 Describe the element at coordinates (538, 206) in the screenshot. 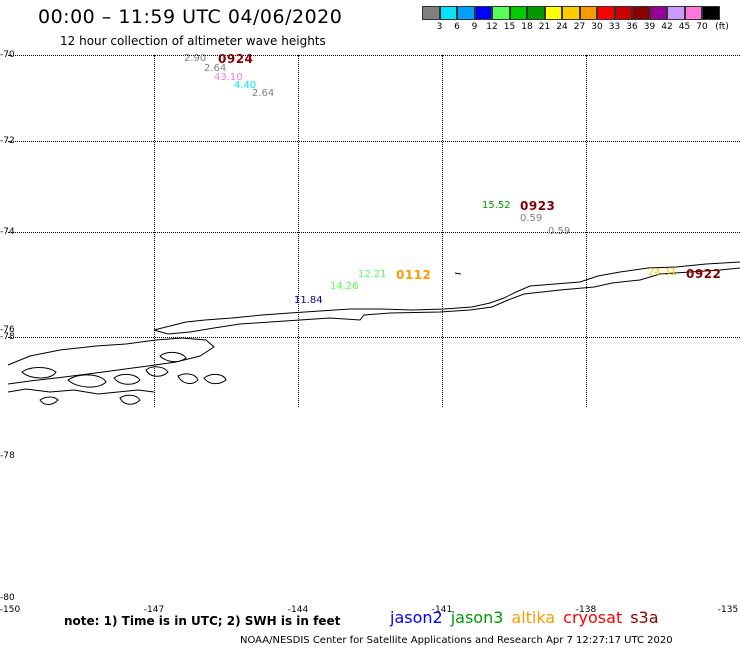

I see `pass-time: 0923` at that location.